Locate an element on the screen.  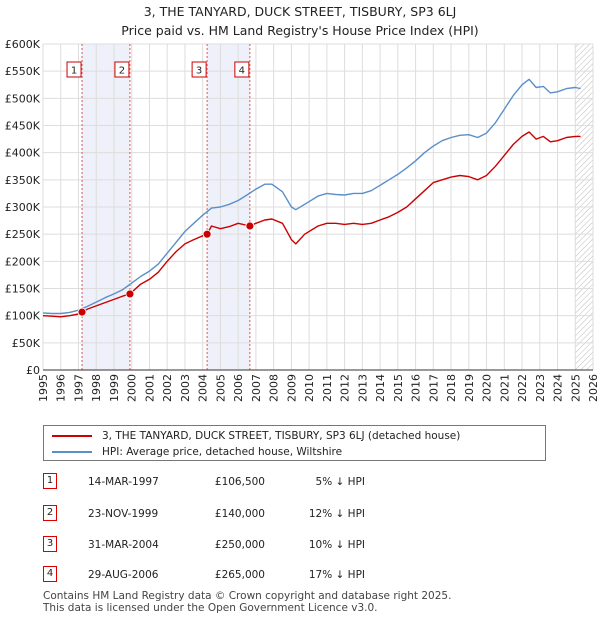
sale-label-number: 2 is located at coordinates (122, 71).